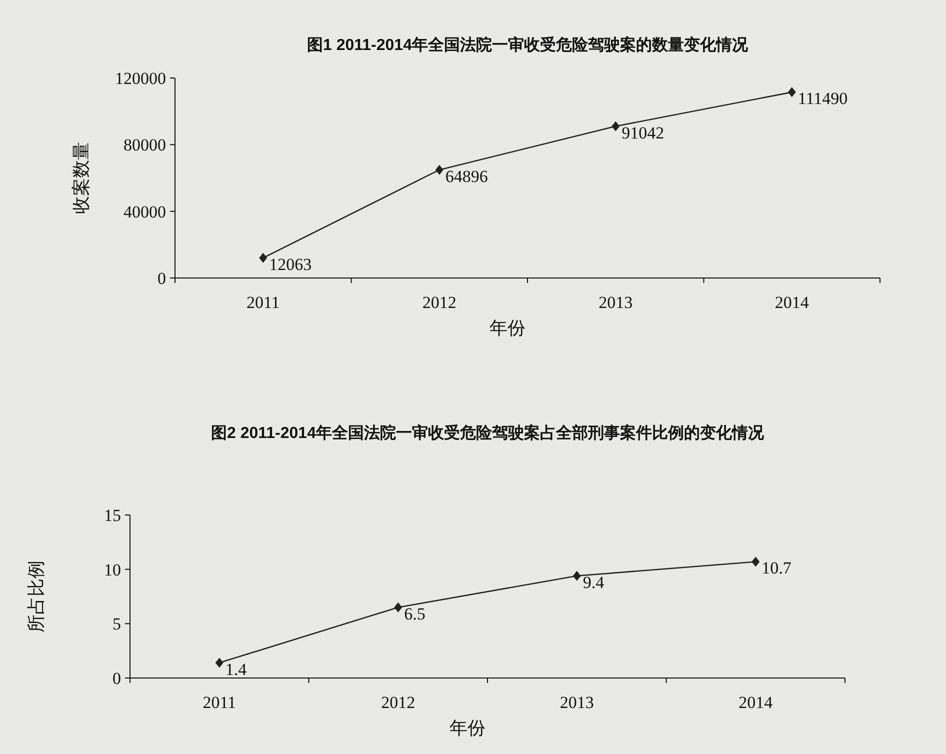 This screenshot has width=946, height=754. I want to click on y-tick-label: 80000, so click(145, 145).